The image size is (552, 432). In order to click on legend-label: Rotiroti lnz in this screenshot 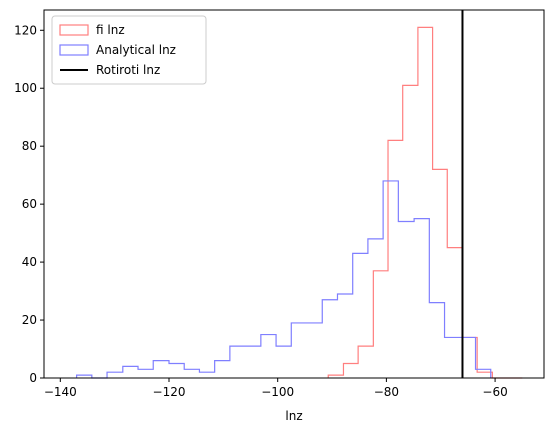, I will do `click(128, 70)`.